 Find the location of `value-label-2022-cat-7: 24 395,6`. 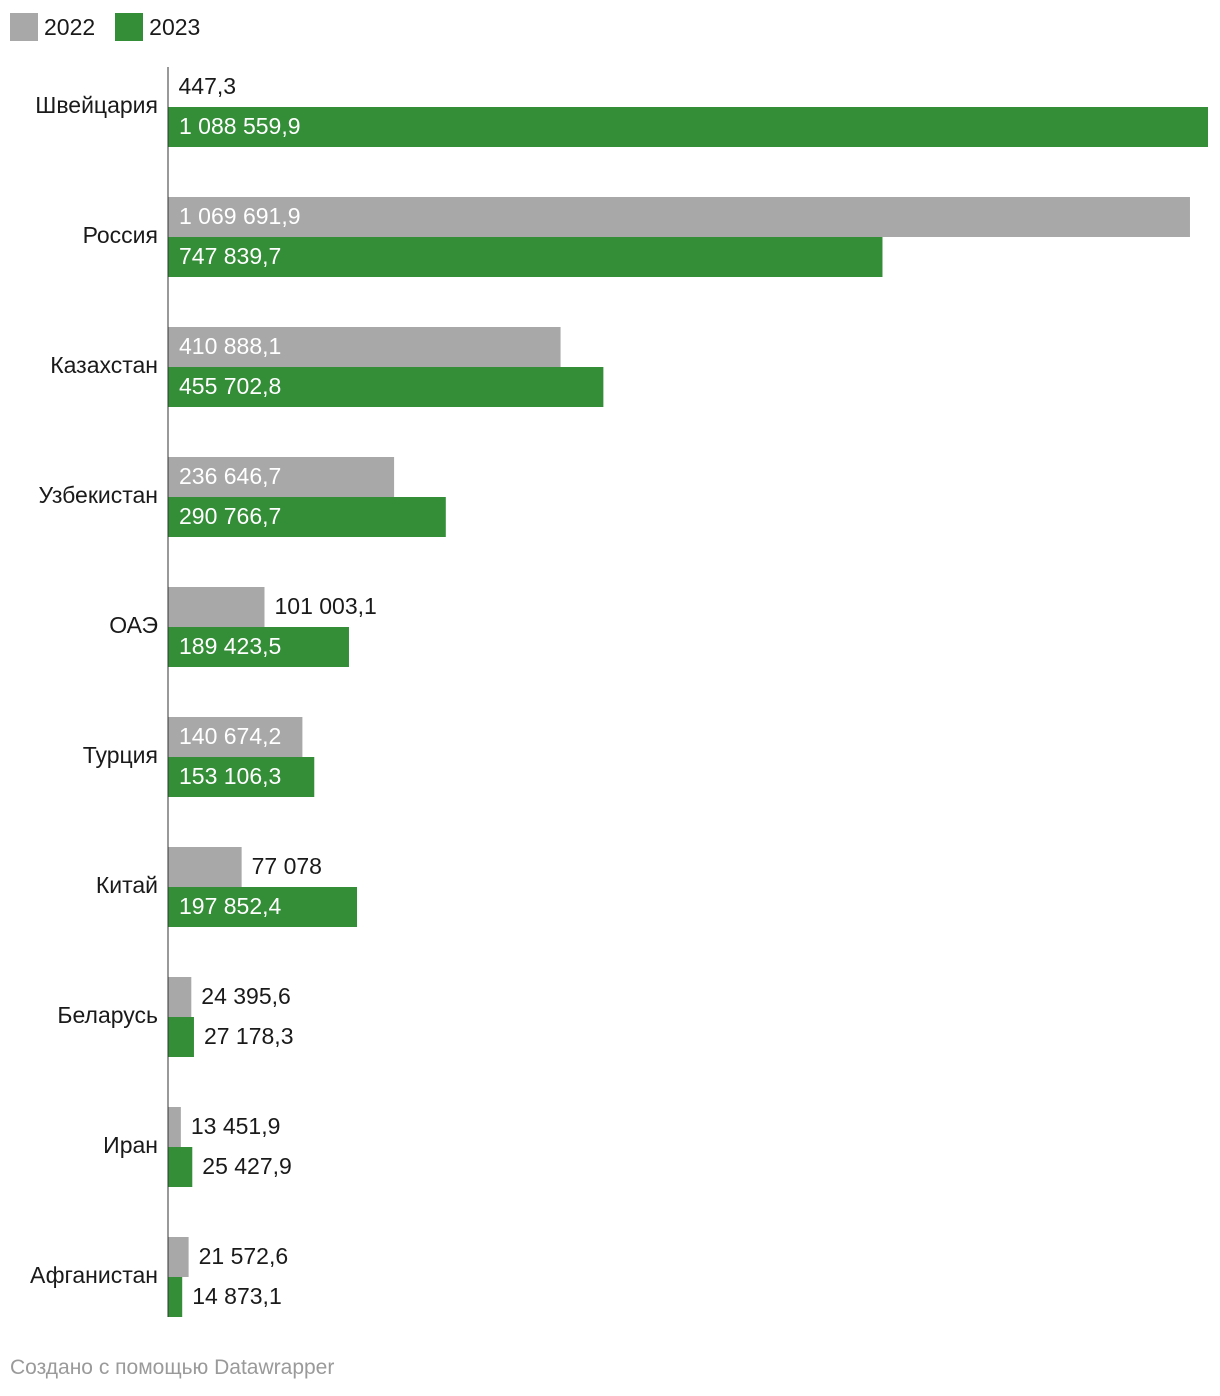

value-label-2022-cat-7: 24 395,6 is located at coordinates (246, 996).